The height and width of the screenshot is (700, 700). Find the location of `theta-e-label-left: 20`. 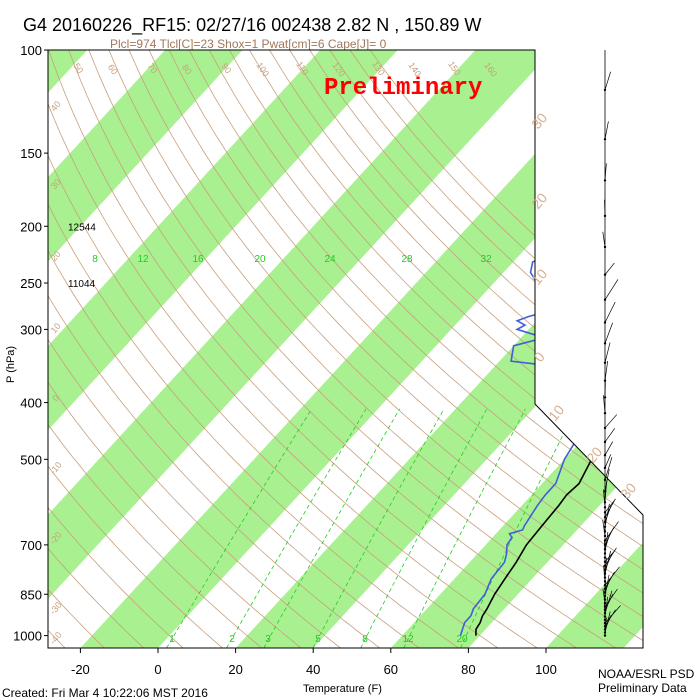

theta-e-label-left: 20 is located at coordinates (56, 256).